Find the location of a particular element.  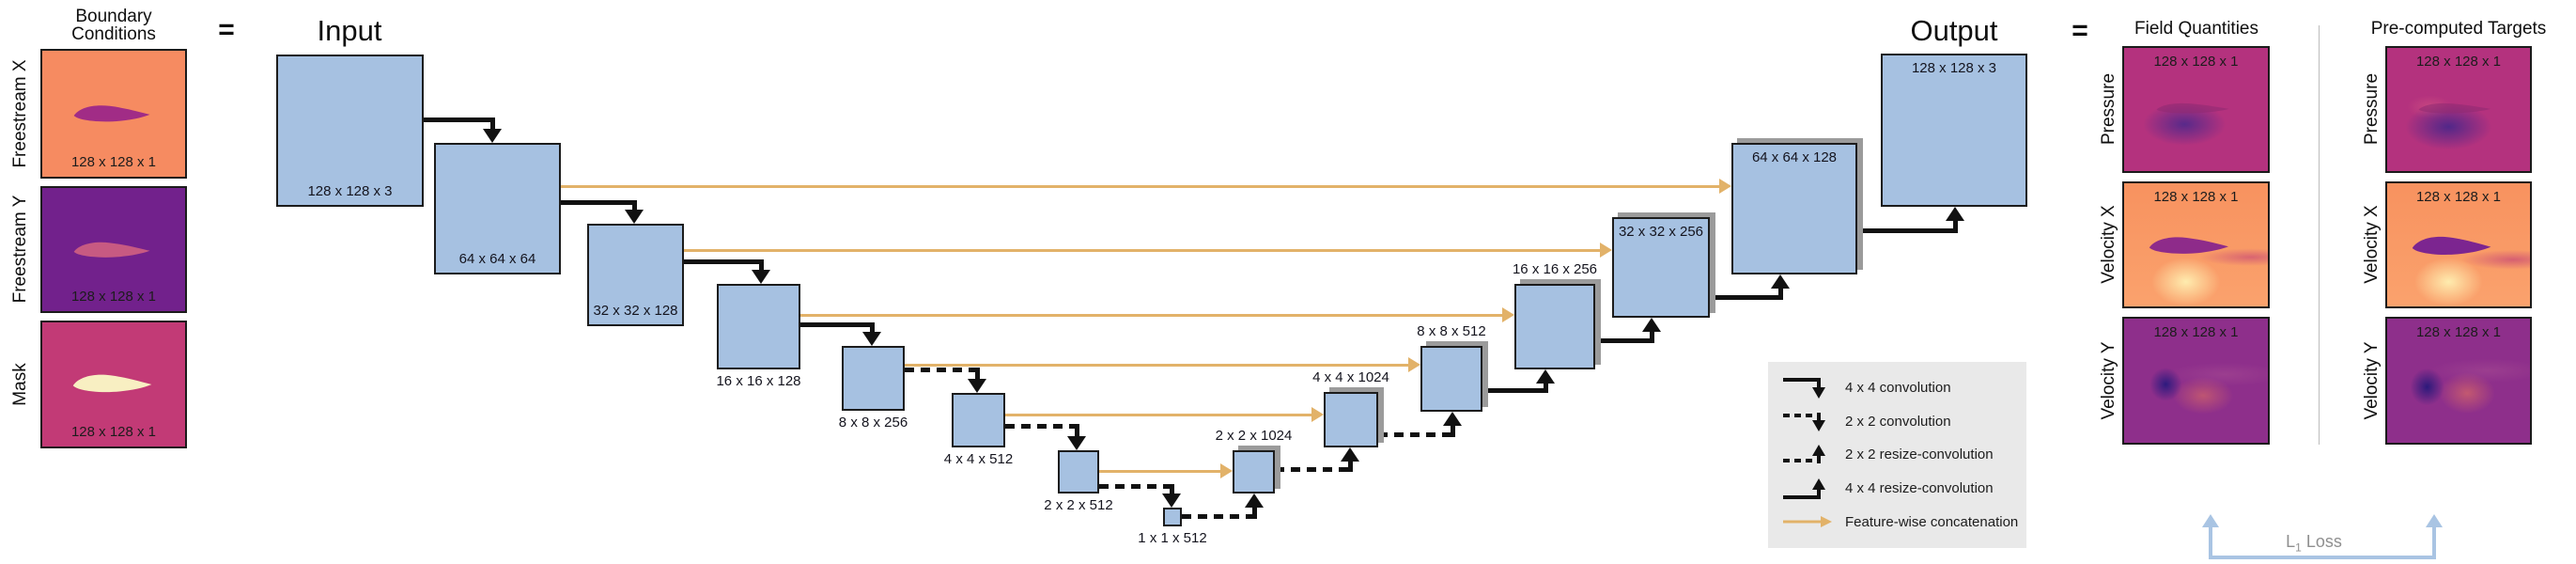

target-pressure-image: 128 x 128 x 1 is located at coordinates (2458, 109).